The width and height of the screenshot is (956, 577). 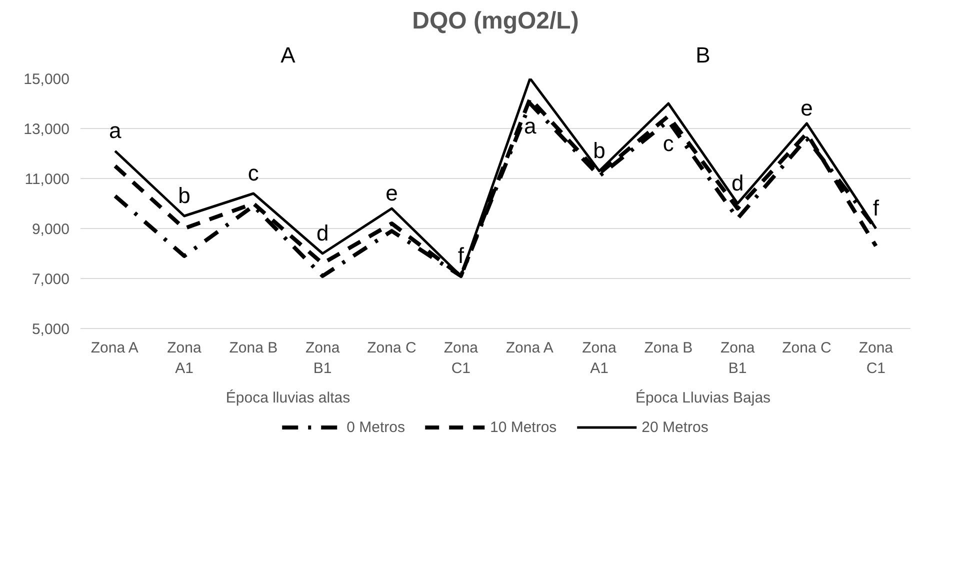 What do you see at coordinates (47, 129) in the screenshot?
I see `y-tick-label: 13,000` at bounding box center [47, 129].